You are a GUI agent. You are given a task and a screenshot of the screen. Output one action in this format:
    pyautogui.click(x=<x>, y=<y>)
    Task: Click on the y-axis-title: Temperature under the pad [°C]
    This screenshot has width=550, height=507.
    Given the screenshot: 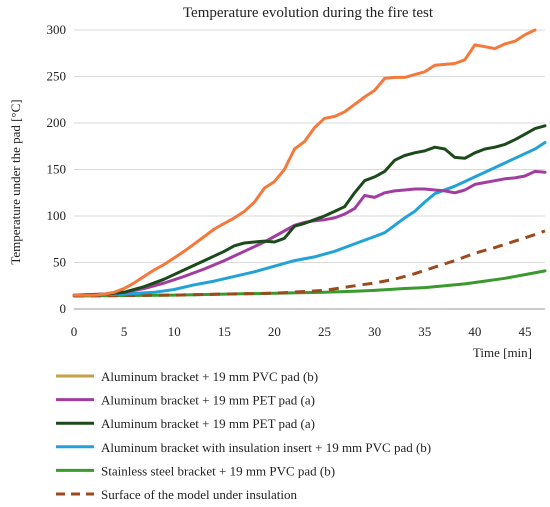 What is the action you would take?
    pyautogui.click(x=15, y=181)
    